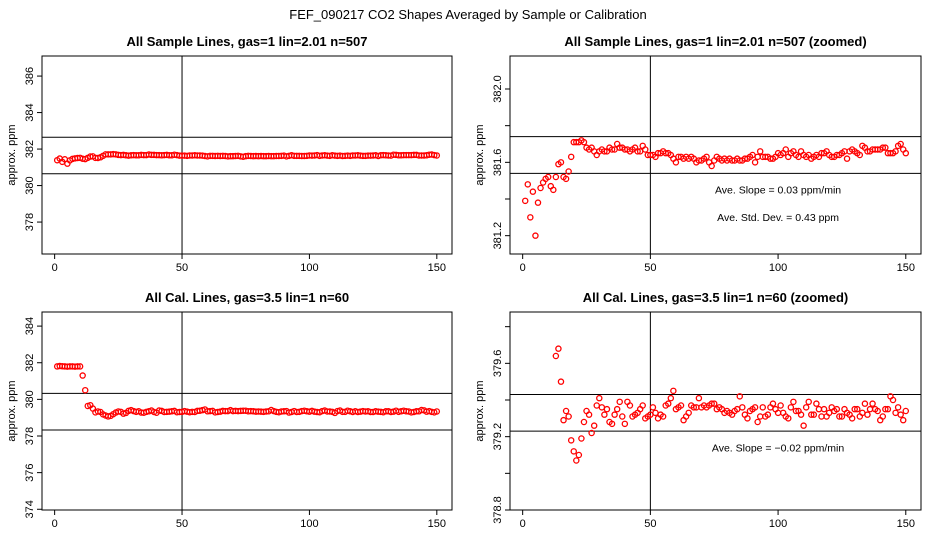  What do you see at coordinates (30, 472) in the screenshot?
I see `y-tick-label: 376` at bounding box center [30, 472].